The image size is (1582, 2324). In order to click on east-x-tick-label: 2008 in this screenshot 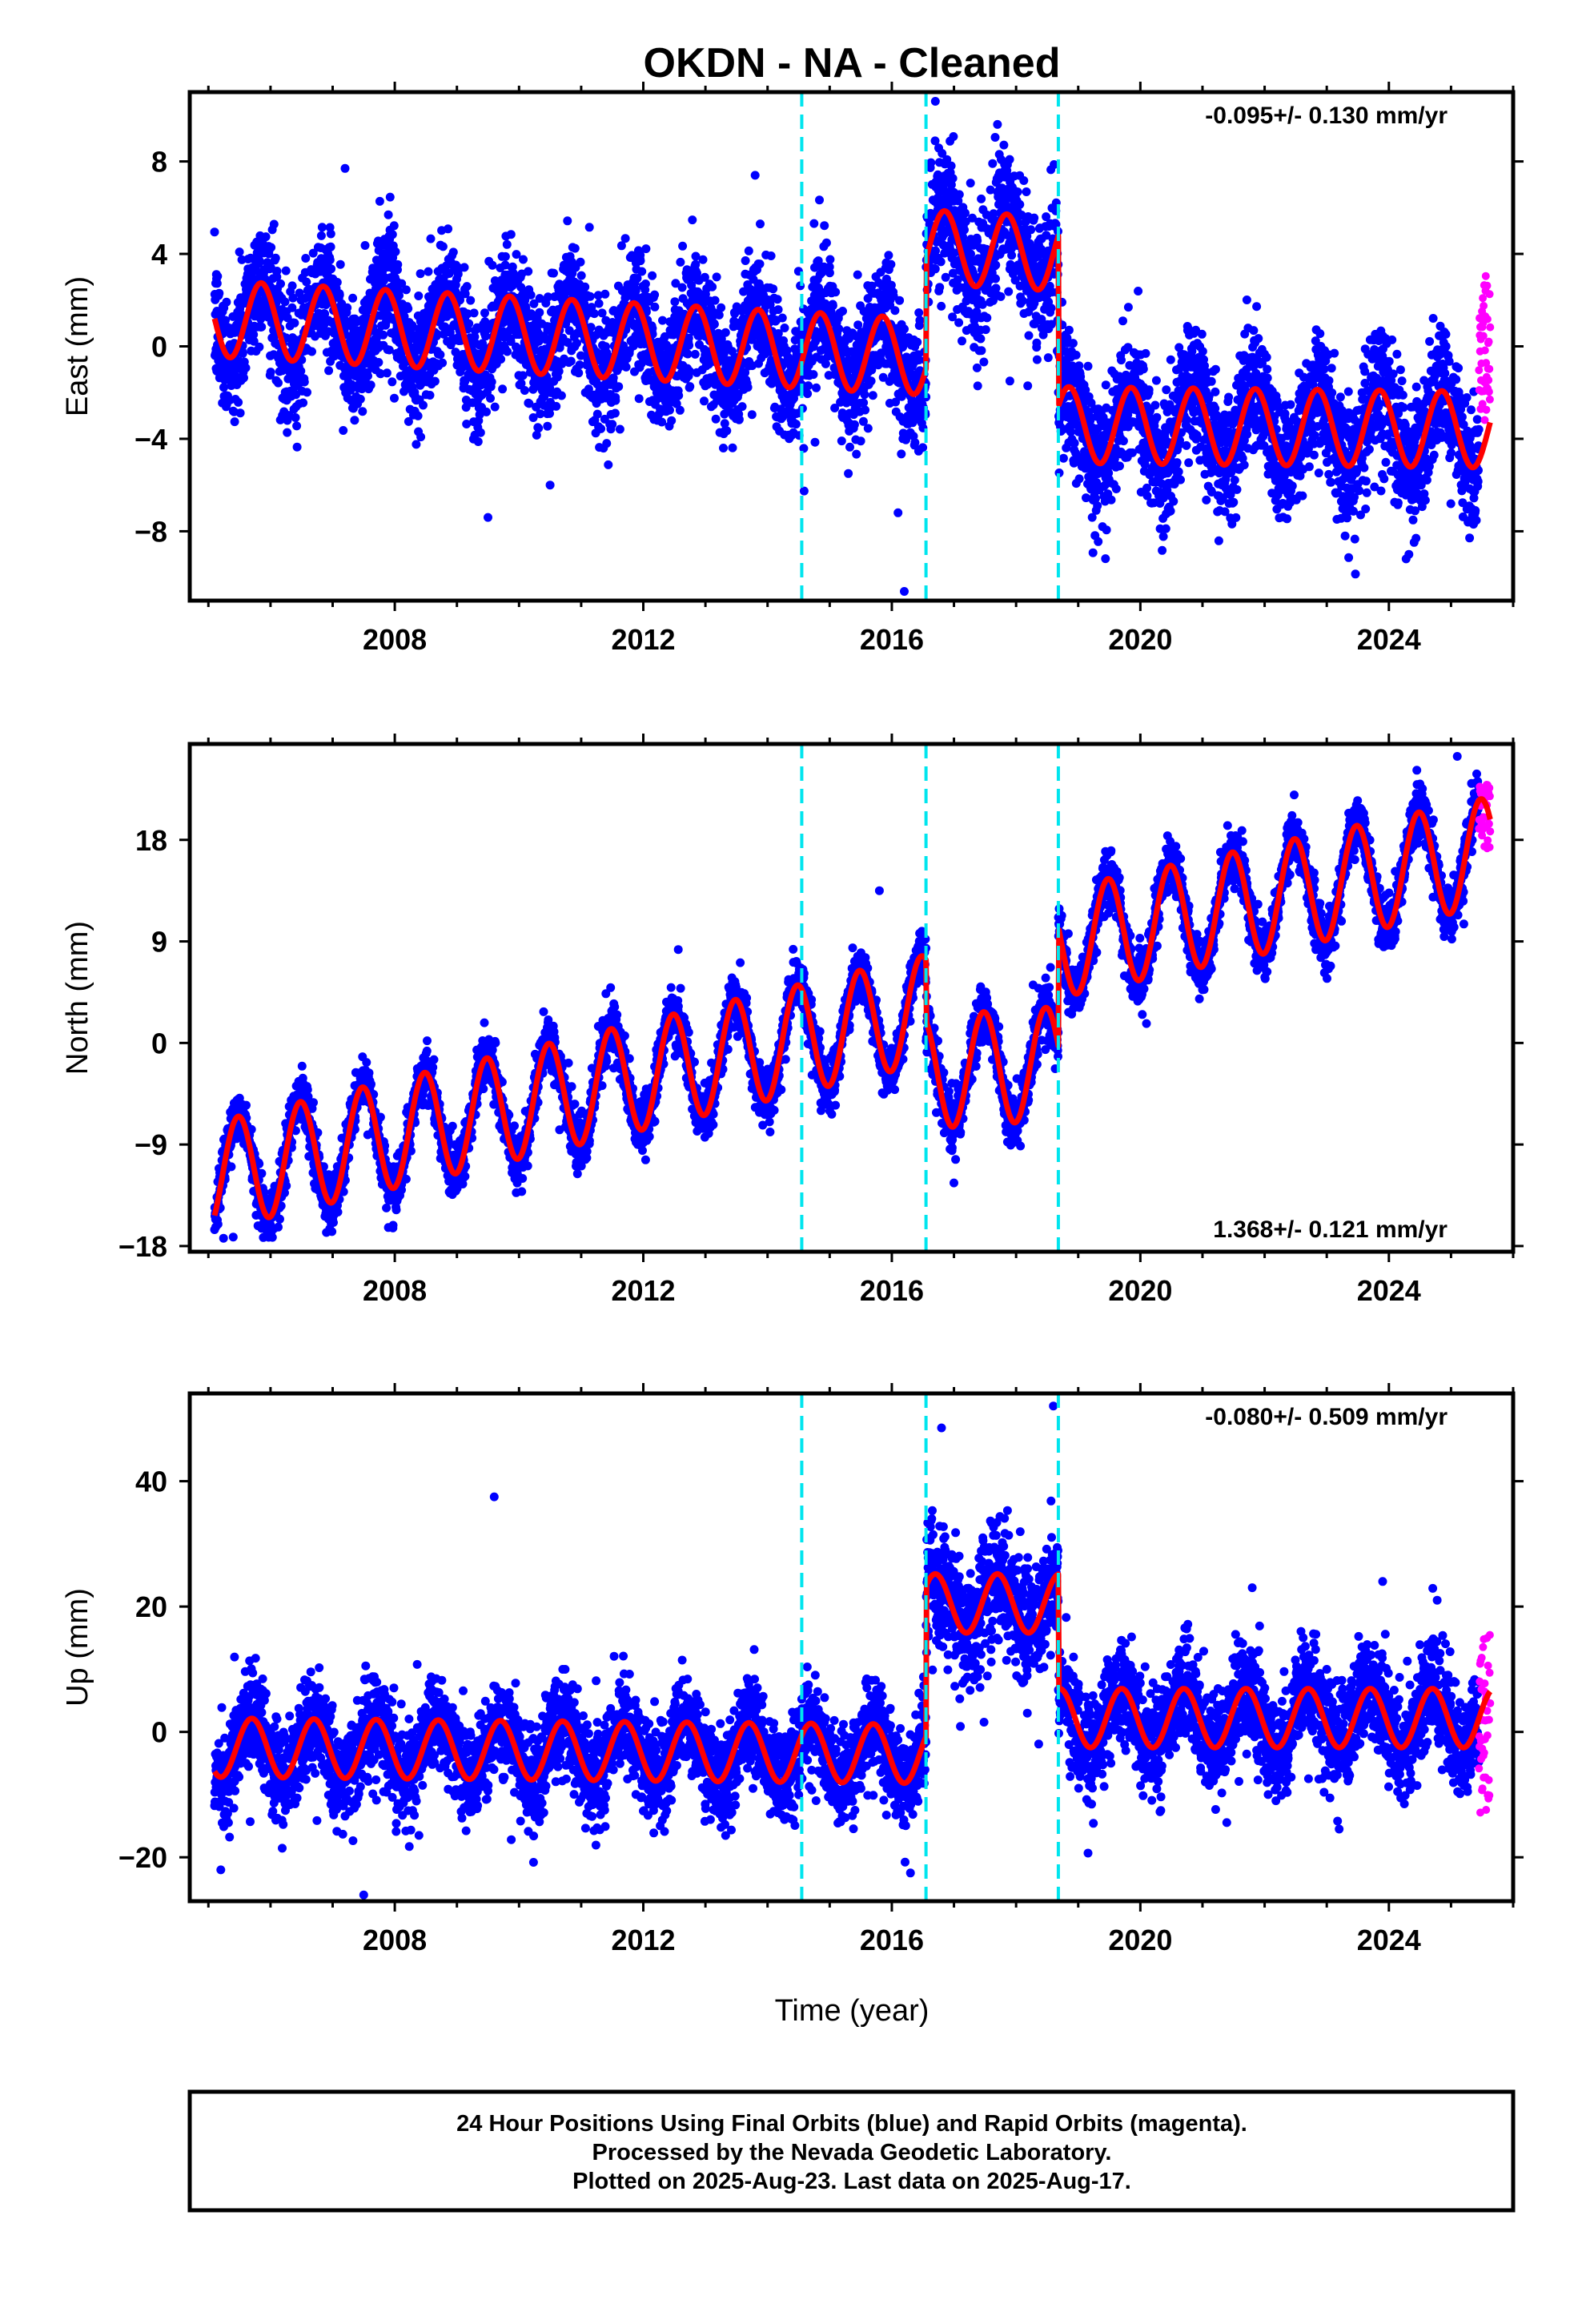, I will do `click(395, 639)`.